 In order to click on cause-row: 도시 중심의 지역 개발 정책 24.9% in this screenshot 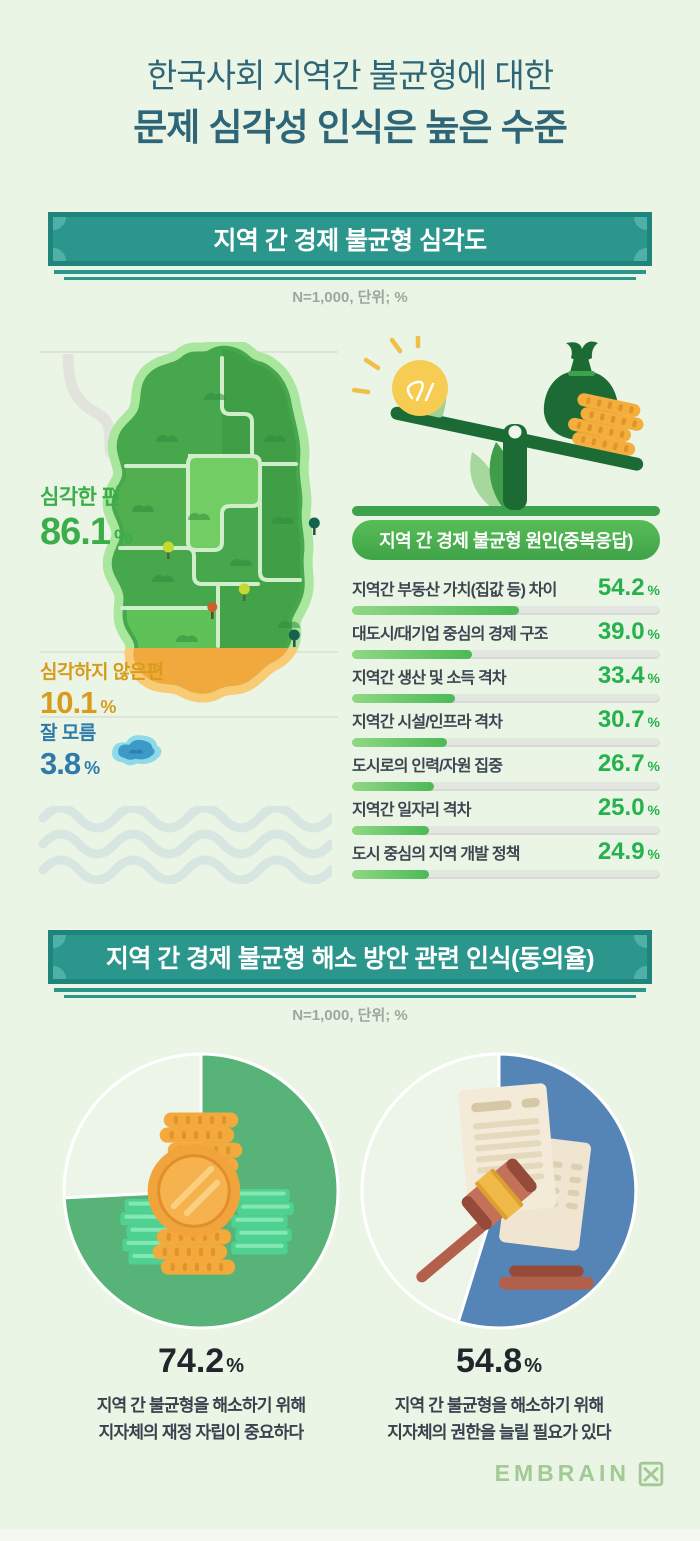, I will do `click(506, 859)`.